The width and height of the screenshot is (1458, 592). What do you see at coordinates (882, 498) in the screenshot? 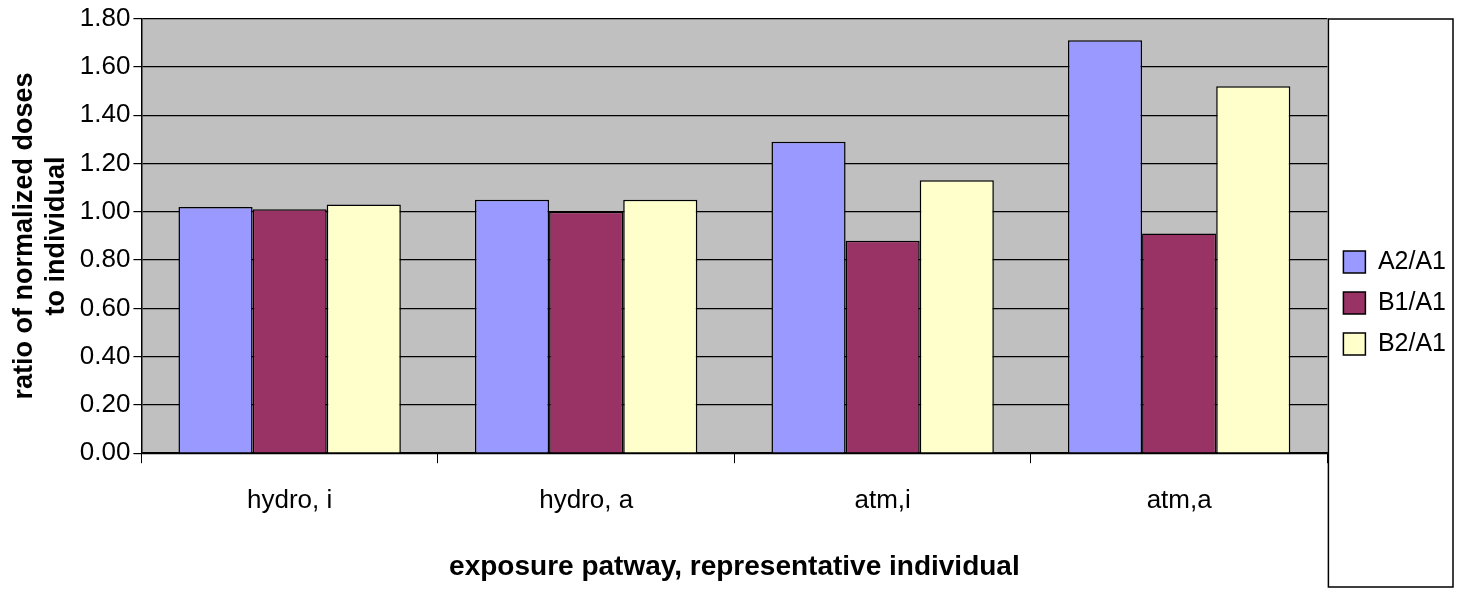
I see `x-tick-label: atm,i` at bounding box center [882, 498].